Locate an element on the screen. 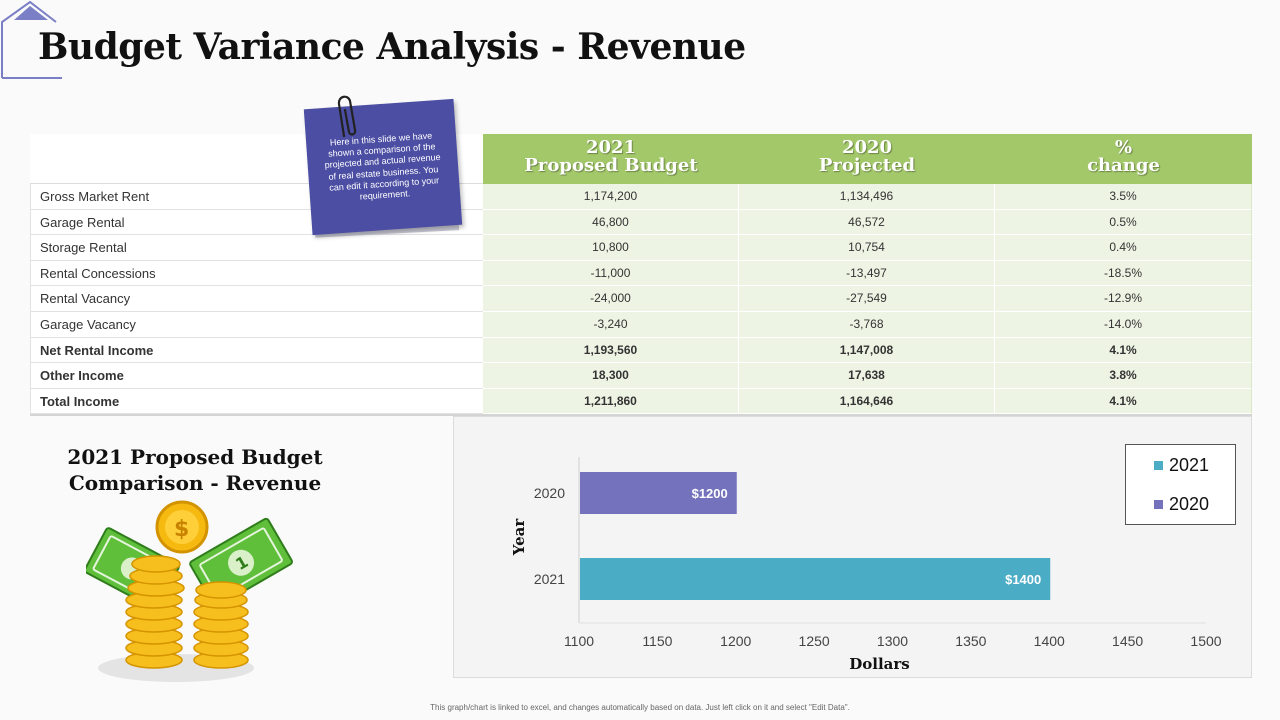  table-row: Total Income 1,211,860 1,164,646 4.1% is located at coordinates (641, 401).